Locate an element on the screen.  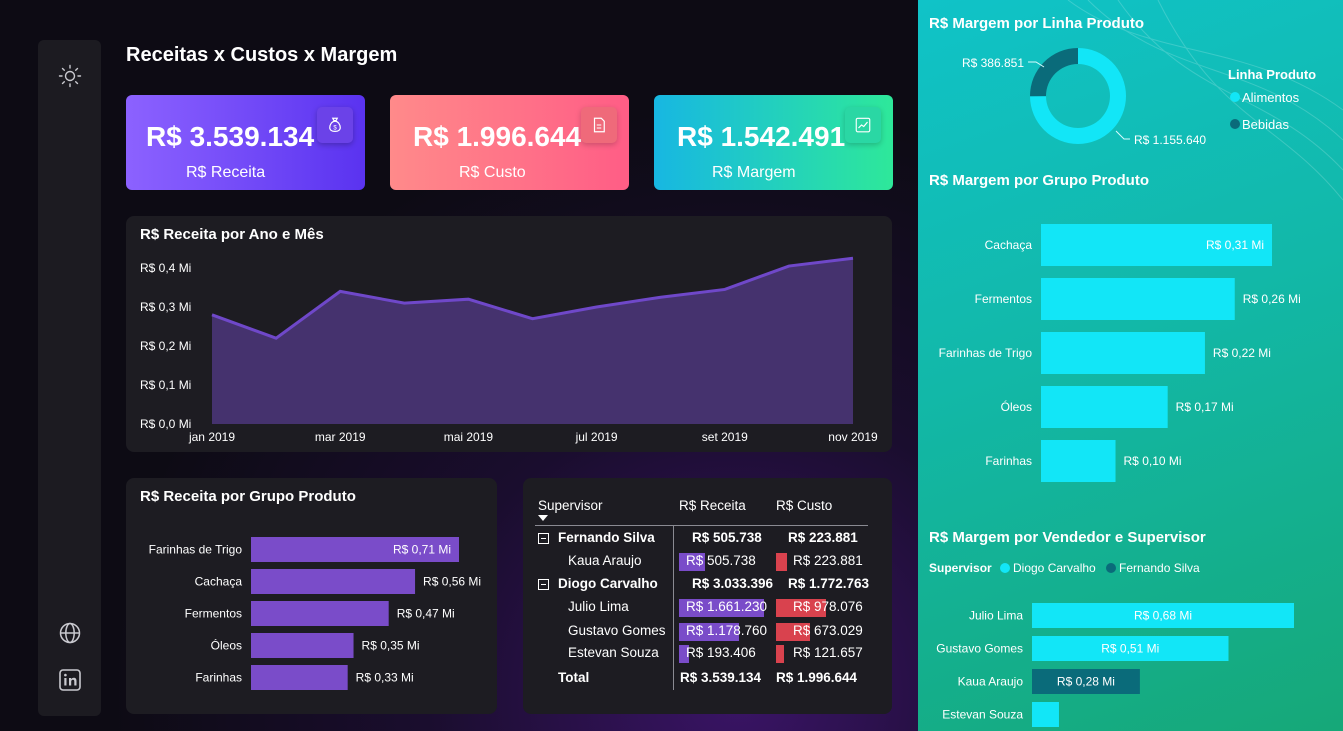
data-label: R$ 0,56 Mi is located at coordinates (452, 582).